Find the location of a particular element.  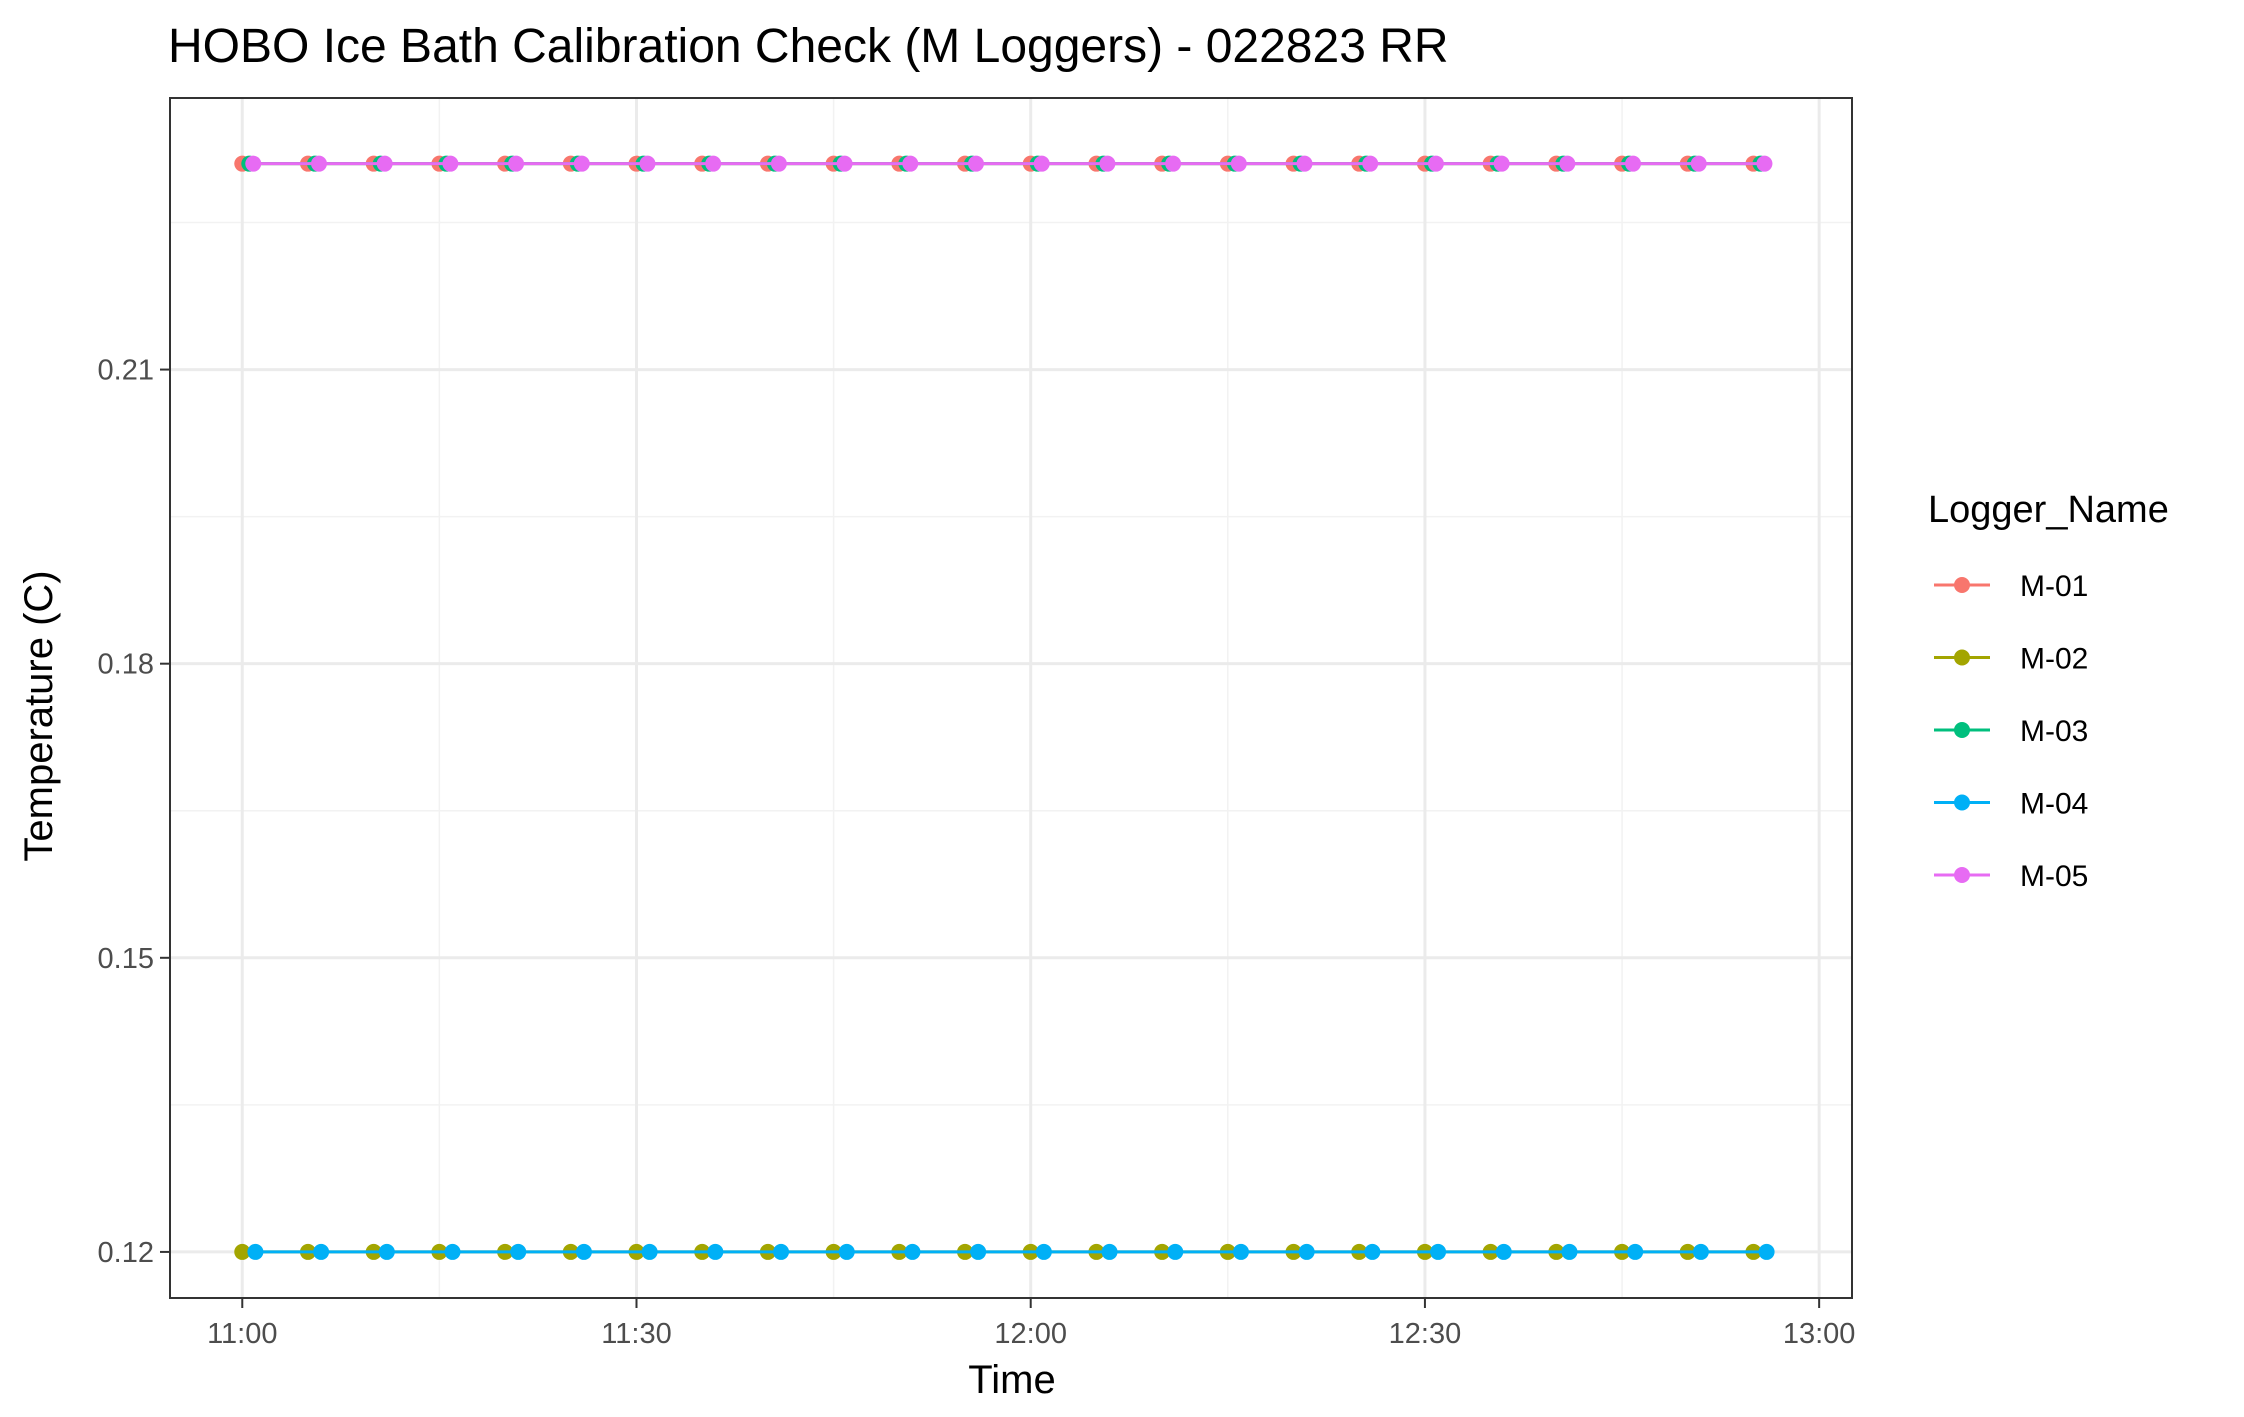

x-axis-title: Time is located at coordinates (1011, 1380).